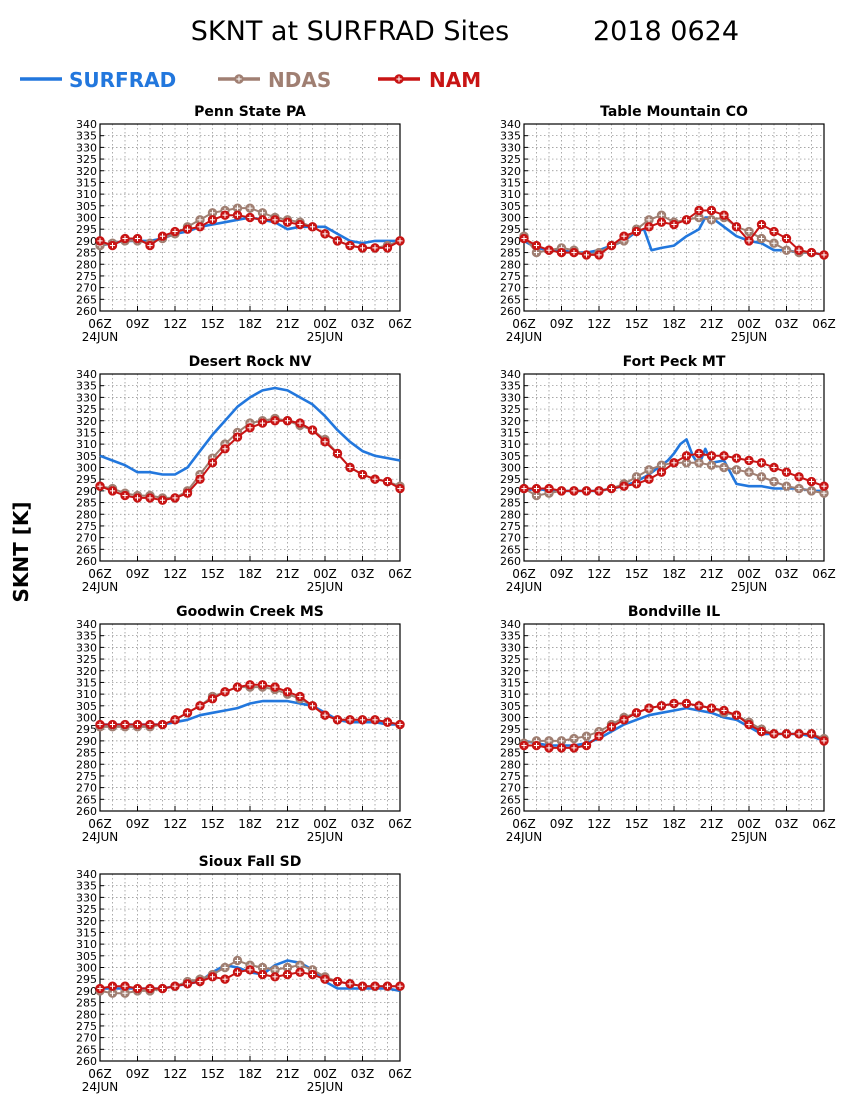 Image resolution: width=850 pixels, height=1100 pixels. Describe the element at coordinates (86, 753) in the screenshot. I see `y-tick-label: 285` at that location.